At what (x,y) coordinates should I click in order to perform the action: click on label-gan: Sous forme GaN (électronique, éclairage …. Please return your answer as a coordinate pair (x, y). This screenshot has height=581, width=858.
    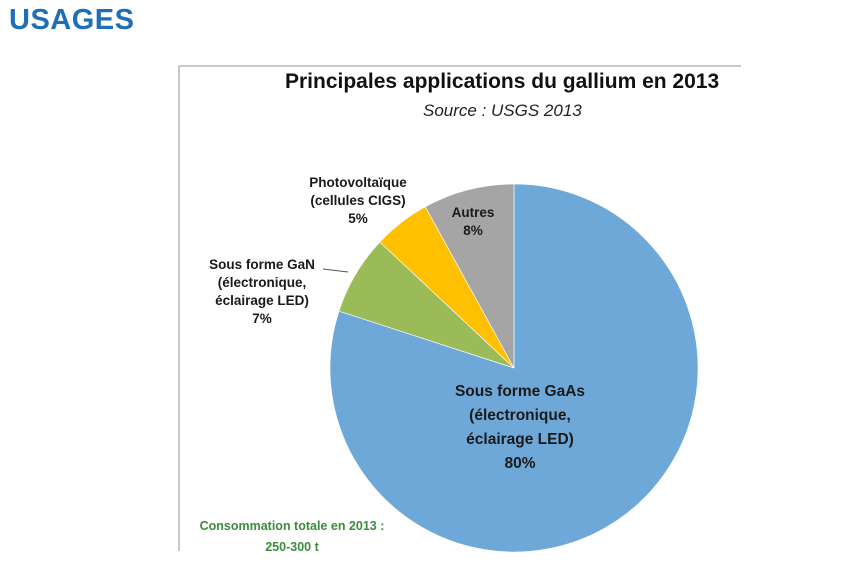
    Looking at the image, I should click on (262, 292).